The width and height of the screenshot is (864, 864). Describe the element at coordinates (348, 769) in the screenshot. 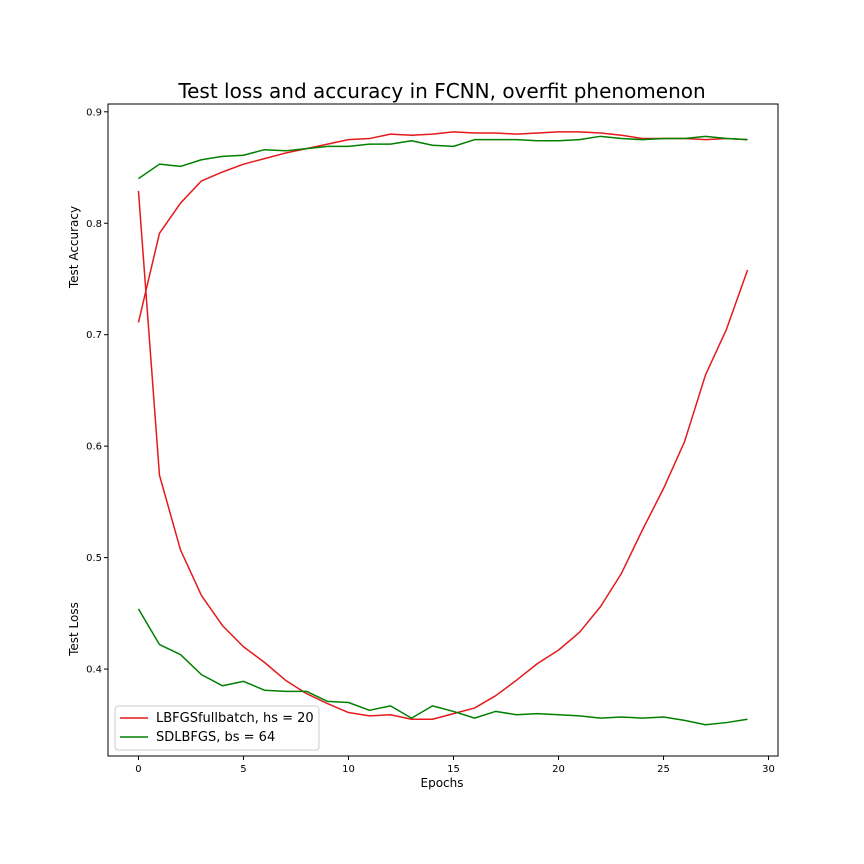

I see `x-tick-label: 10` at that location.